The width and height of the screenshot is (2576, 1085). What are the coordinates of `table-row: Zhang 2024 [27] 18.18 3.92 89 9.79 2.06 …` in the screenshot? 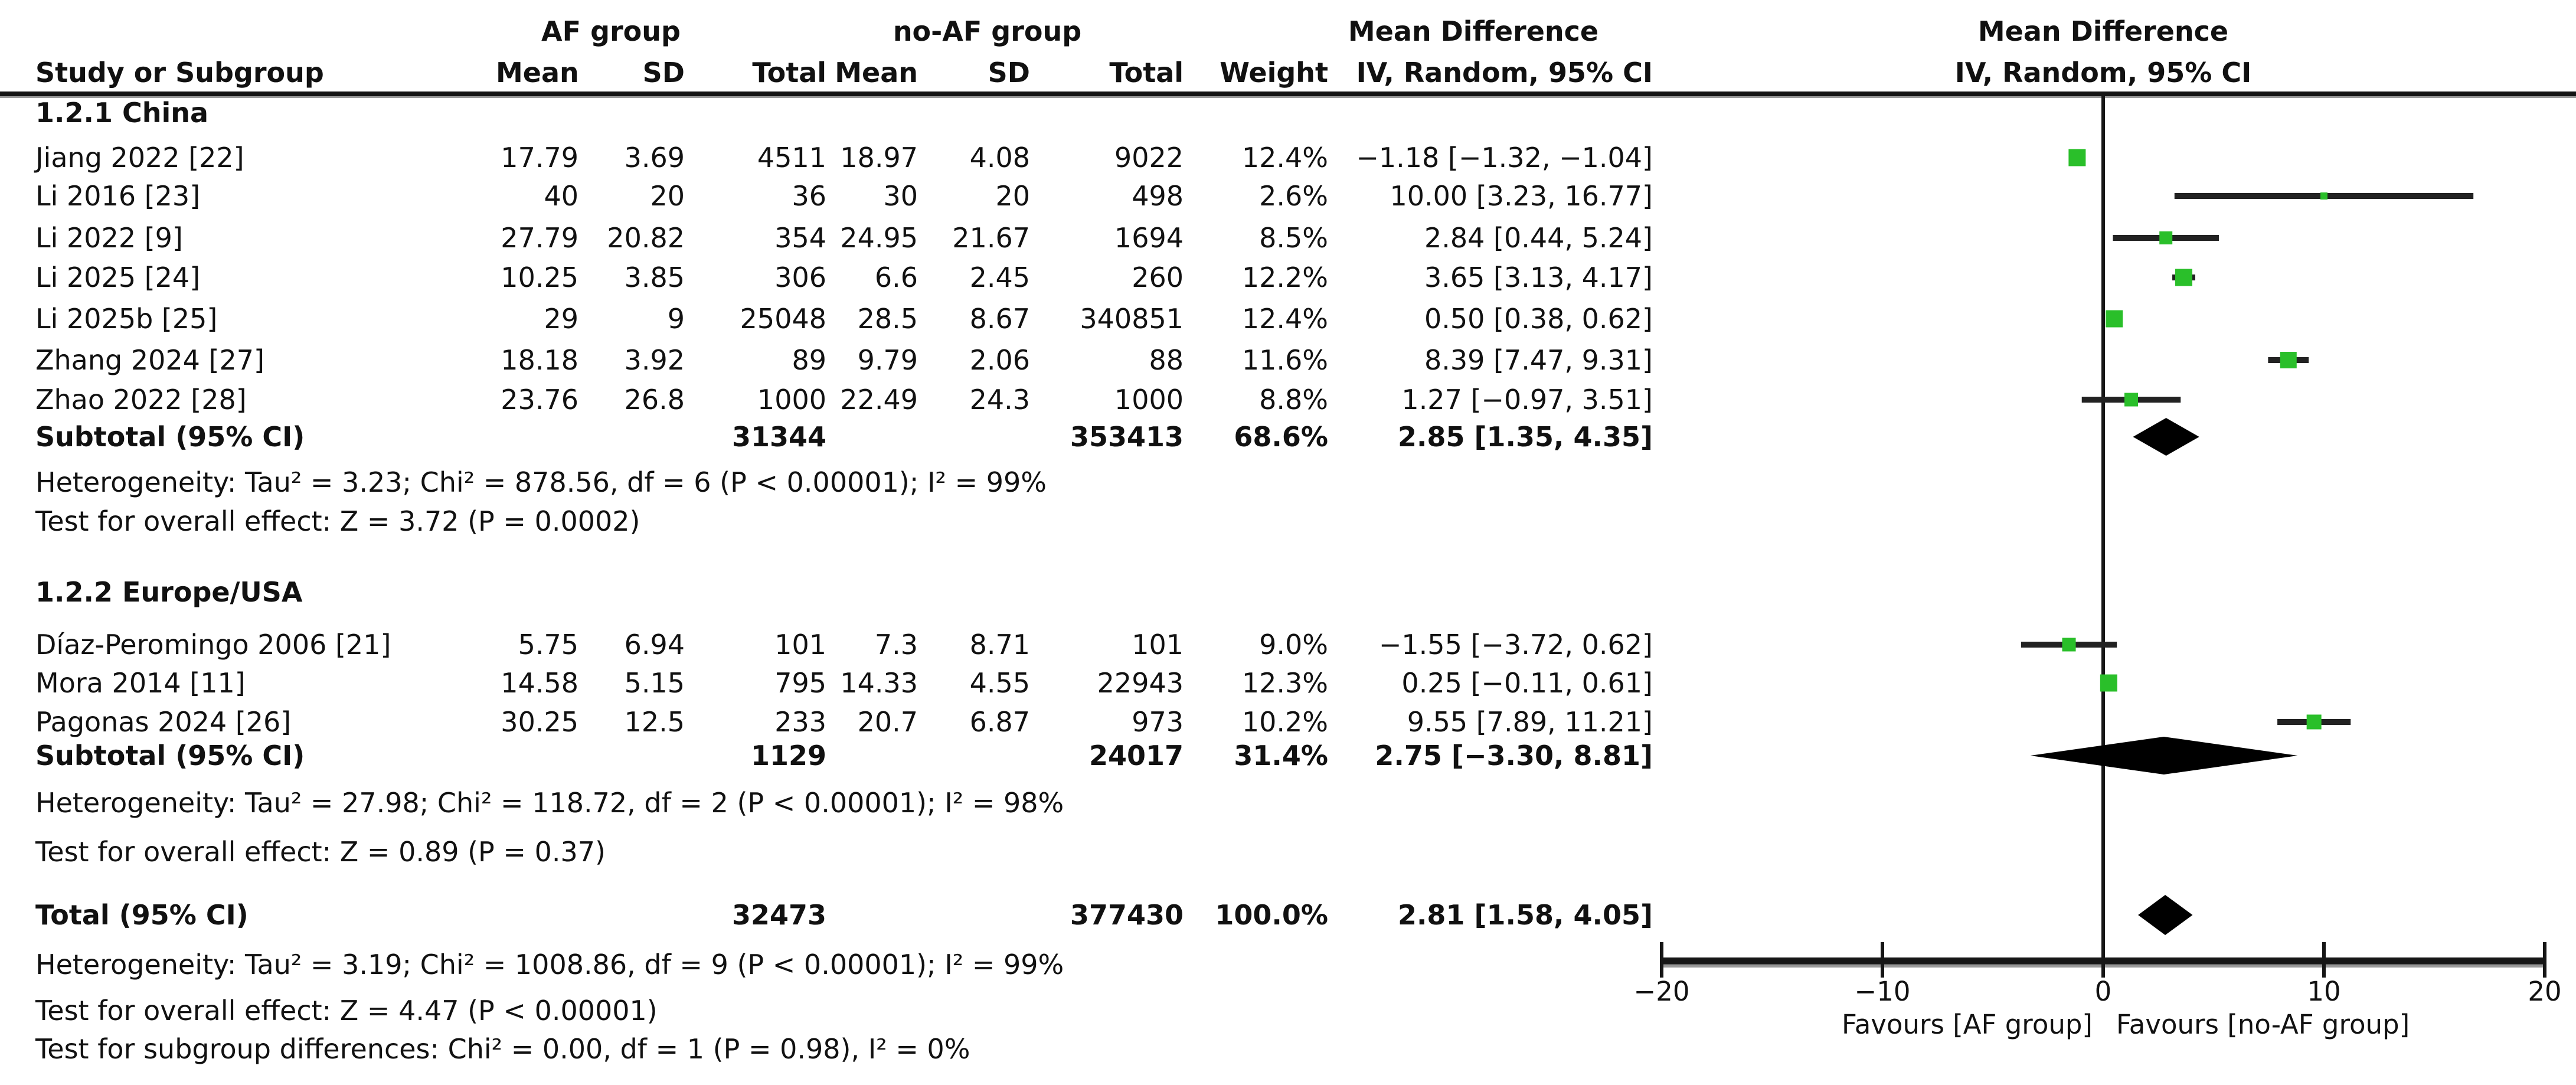 It's located at (844, 360).